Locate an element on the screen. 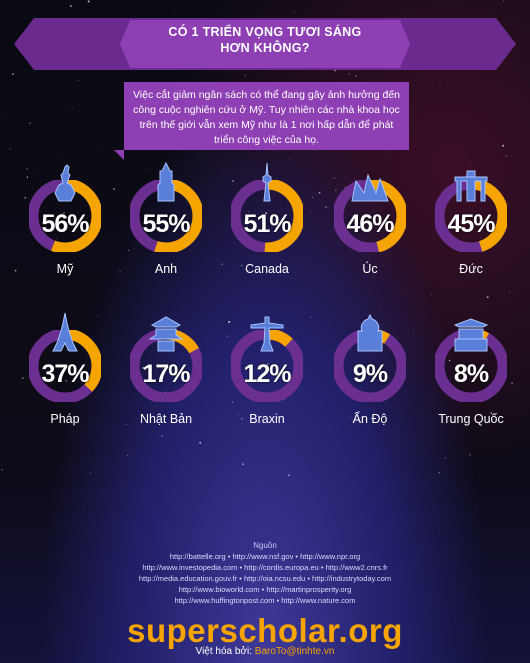 This screenshot has width=530, height=663. sydney-opera-house-icon is located at coordinates (370, 187).